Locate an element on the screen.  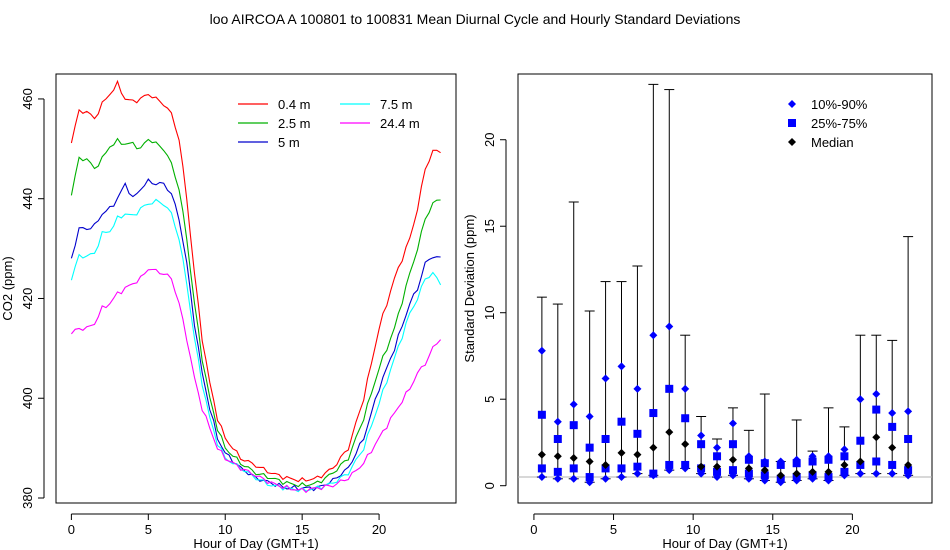
sd-x-tick-label: 15 is located at coordinates (773, 529).